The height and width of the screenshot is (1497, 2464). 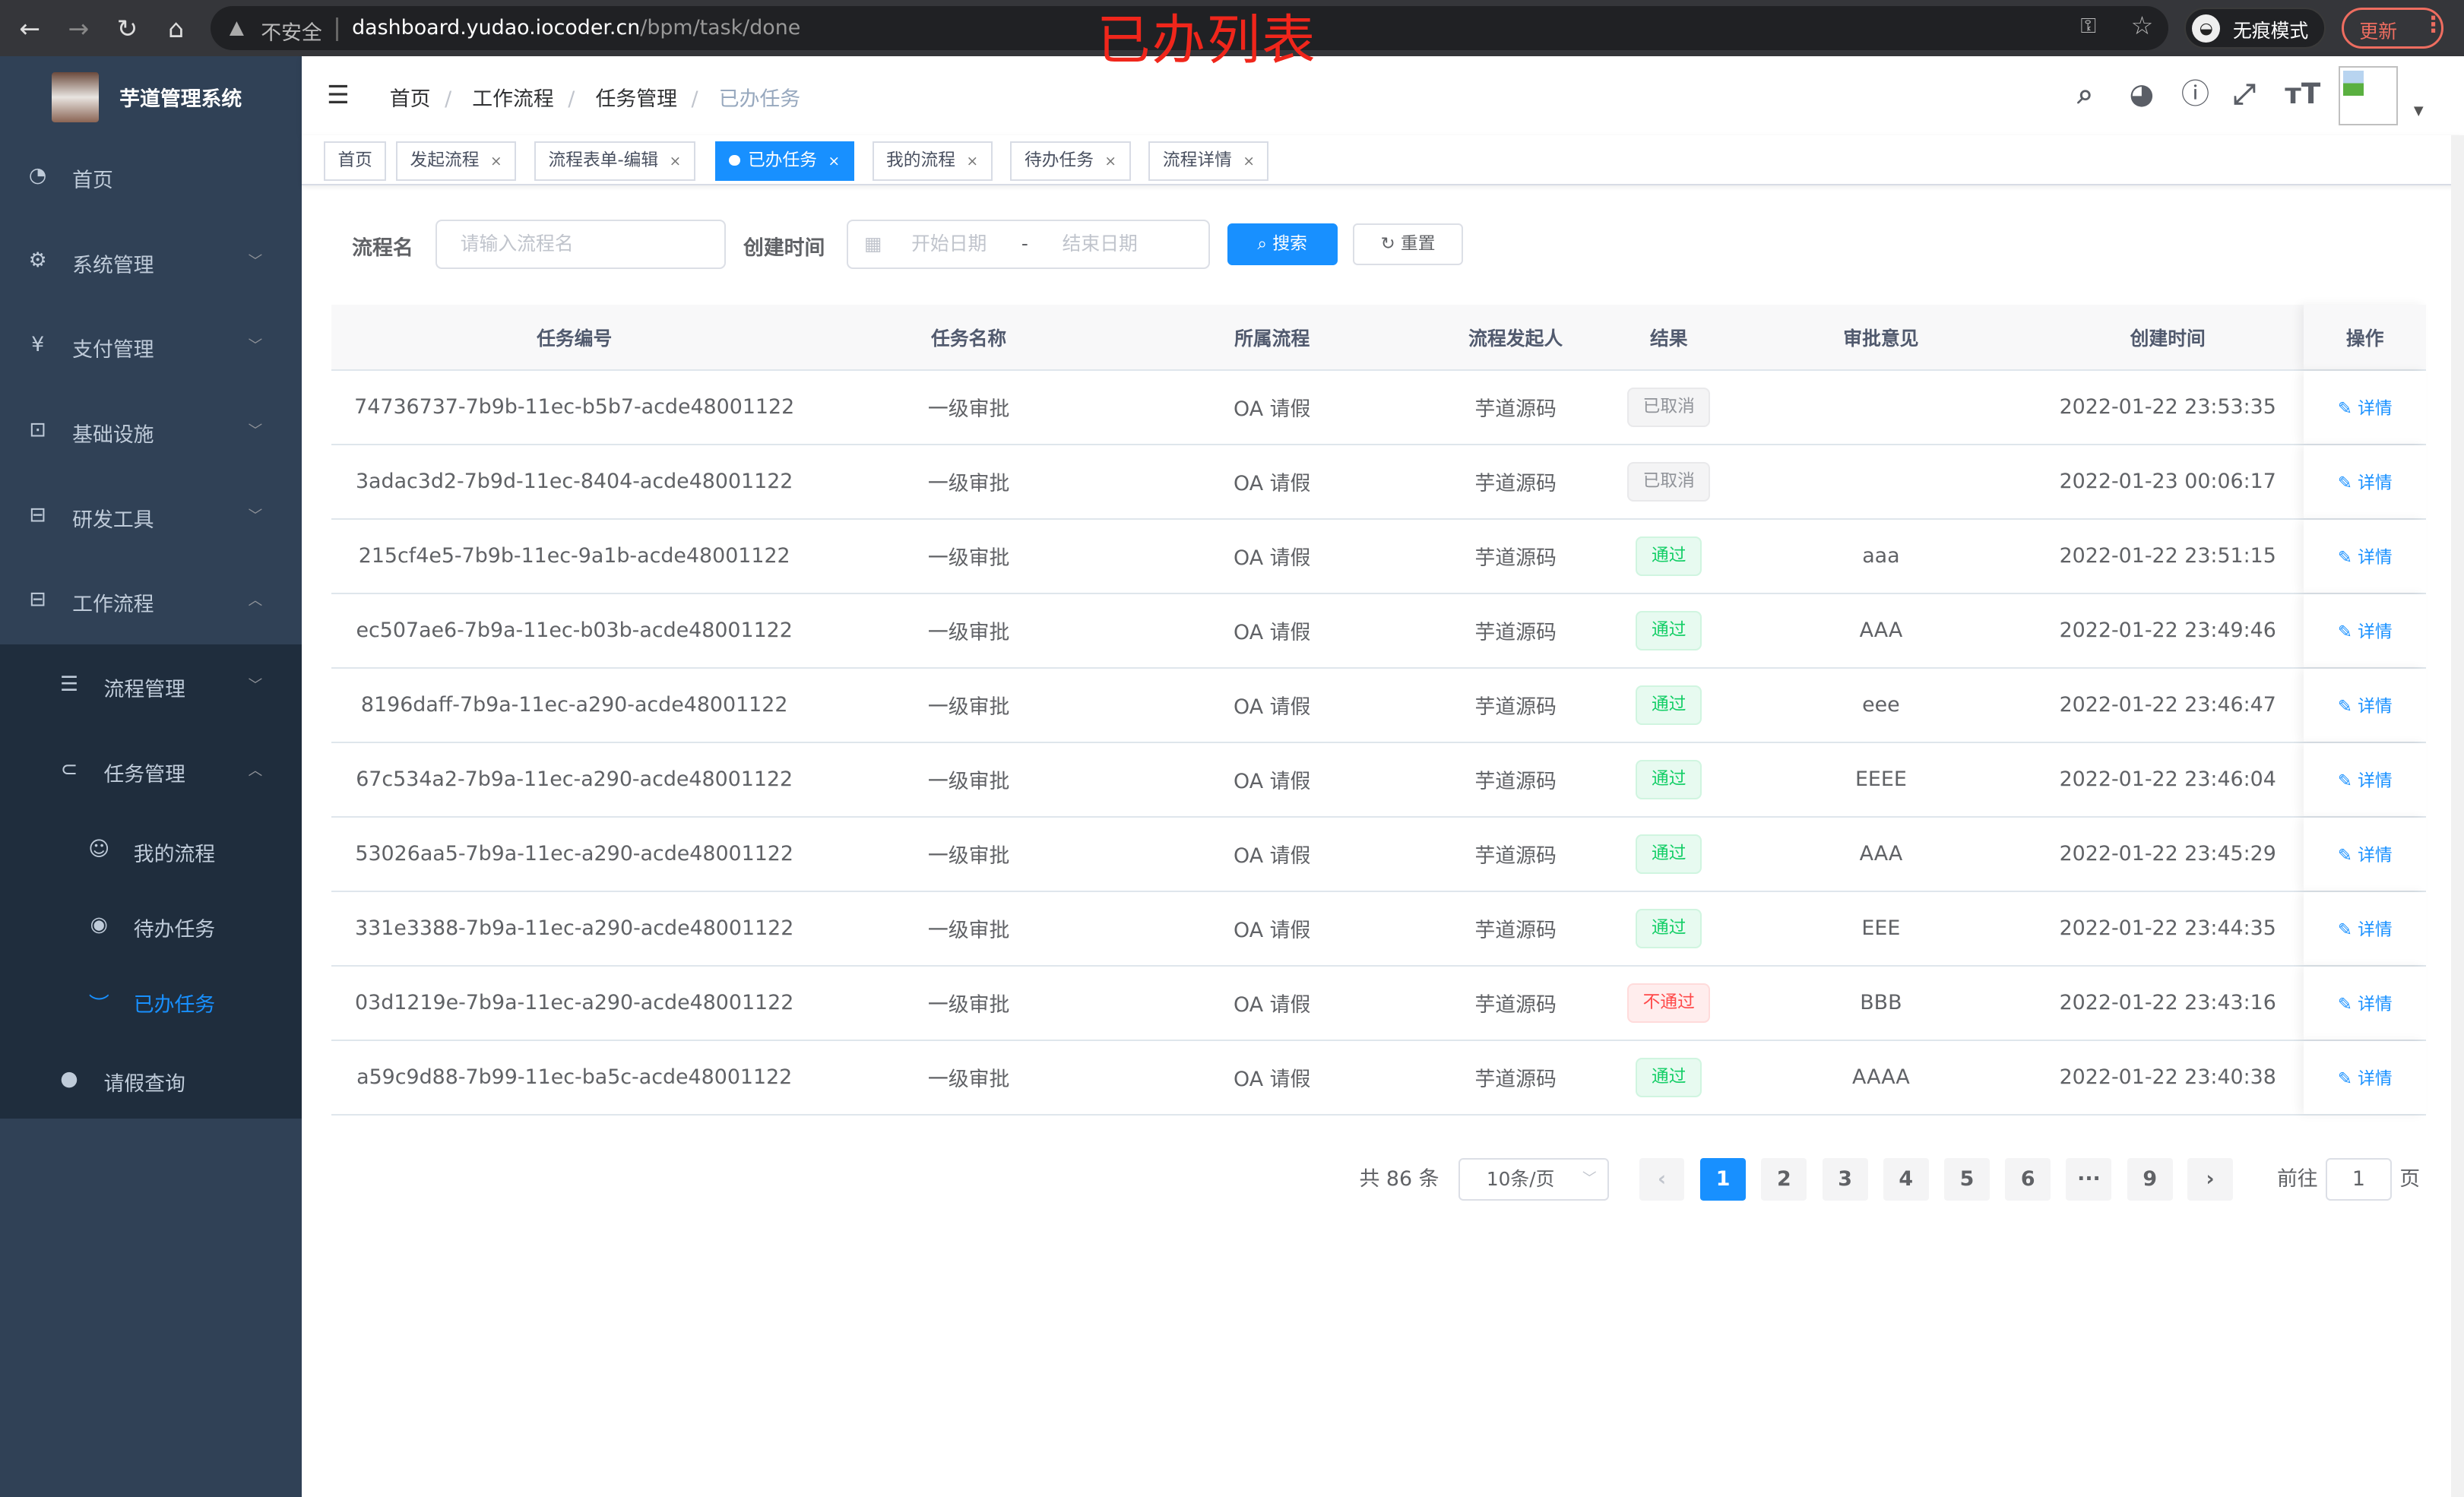 What do you see at coordinates (151, 432) in the screenshot?
I see `sidebar-item-monitor: ⊡ 基础设施 ﹀` at bounding box center [151, 432].